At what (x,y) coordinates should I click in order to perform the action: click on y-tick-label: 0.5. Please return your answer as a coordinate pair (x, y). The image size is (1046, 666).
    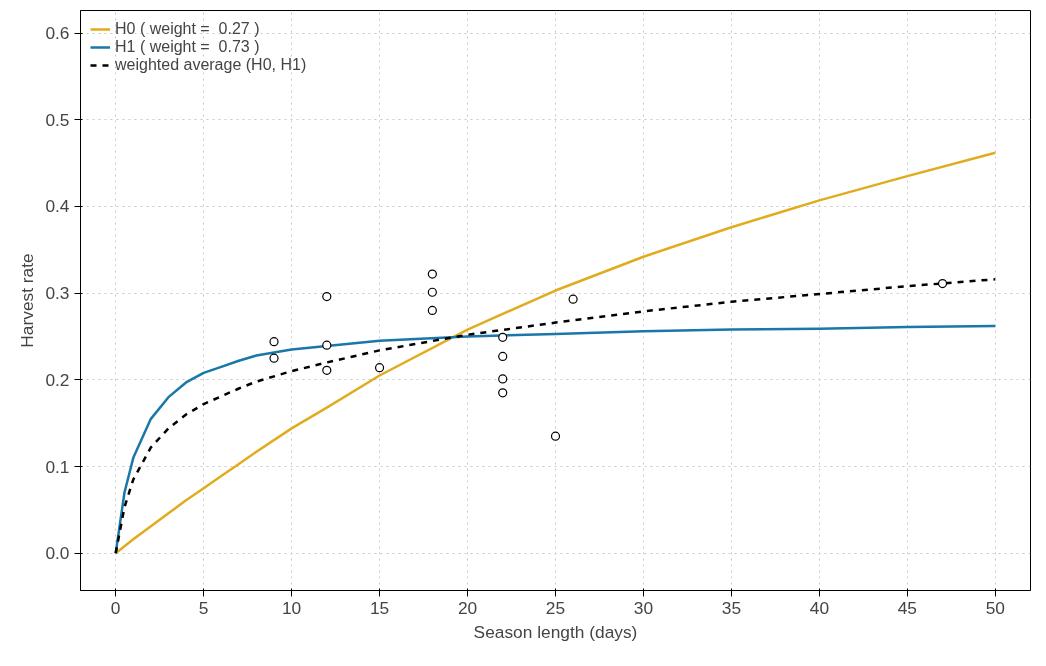
    Looking at the image, I should click on (57, 119).